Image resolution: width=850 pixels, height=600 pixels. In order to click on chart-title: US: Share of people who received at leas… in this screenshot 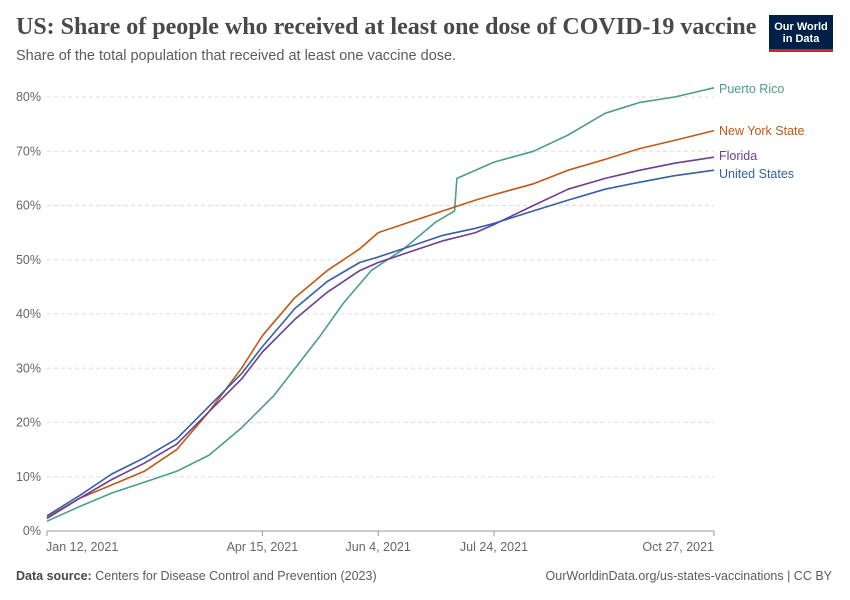, I will do `click(386, 27)`.